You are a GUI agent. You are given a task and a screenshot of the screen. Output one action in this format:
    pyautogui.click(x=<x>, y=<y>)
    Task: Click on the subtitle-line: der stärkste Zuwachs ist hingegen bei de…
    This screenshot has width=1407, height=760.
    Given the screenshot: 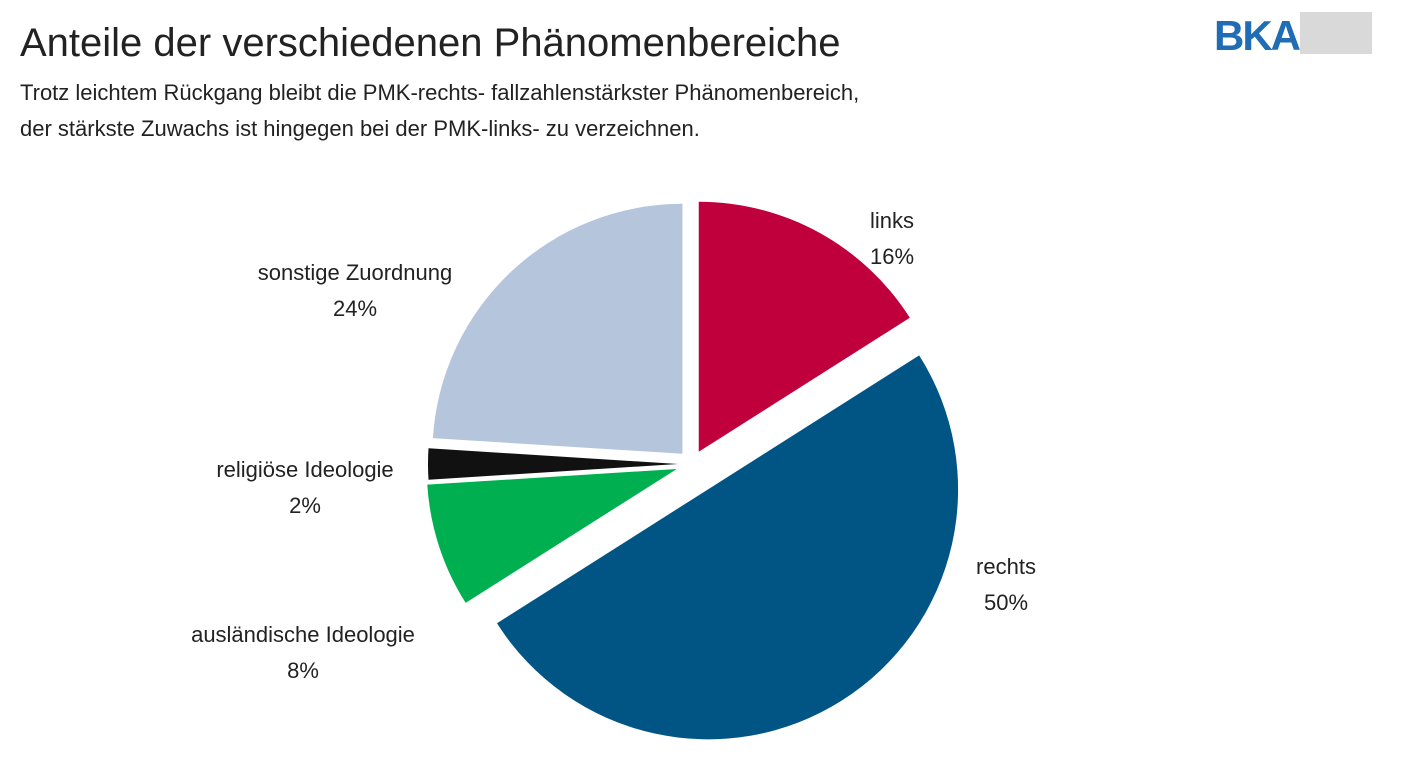 What is the action you would take?
    pyautogui.click(x=360, y=128)
    